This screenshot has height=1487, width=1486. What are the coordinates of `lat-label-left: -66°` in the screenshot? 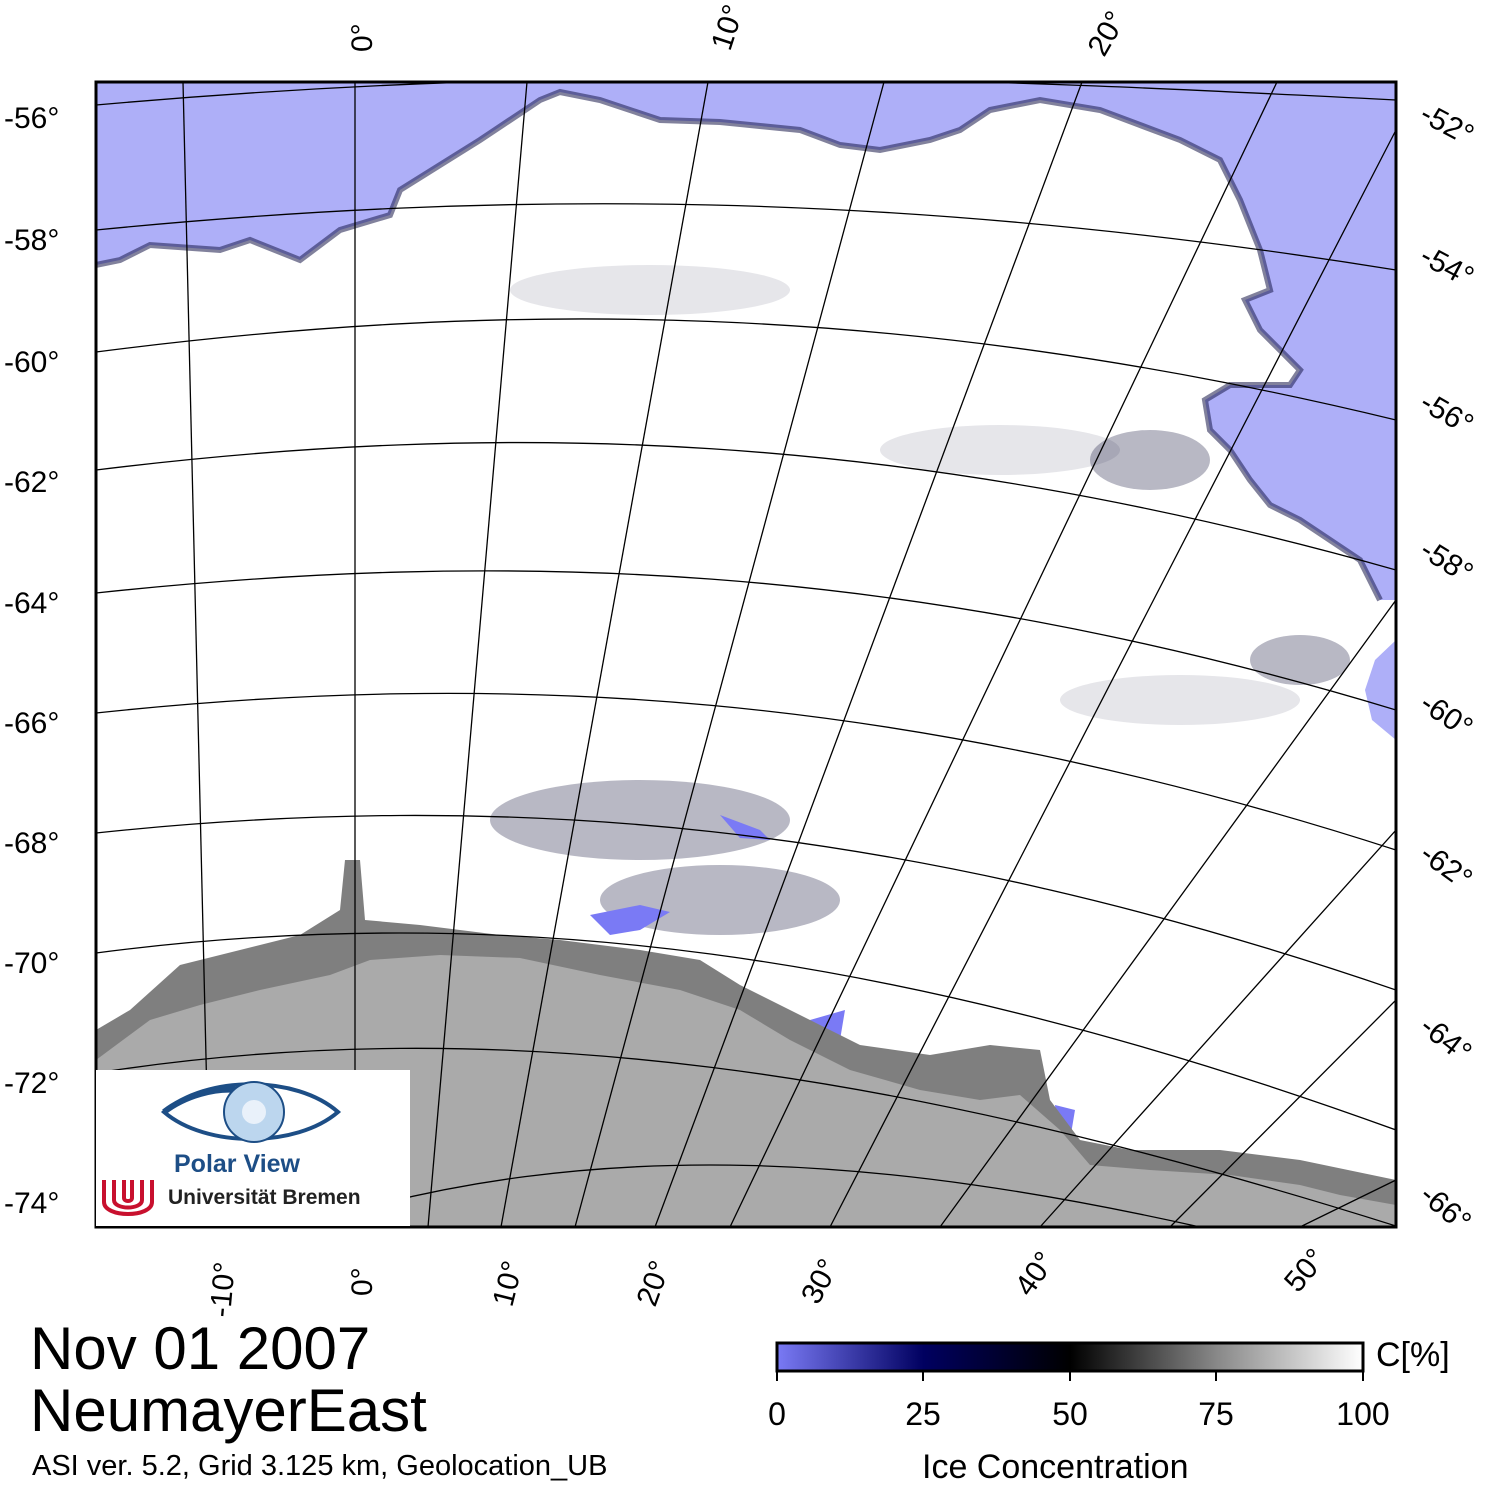 It's located at (31, 723).